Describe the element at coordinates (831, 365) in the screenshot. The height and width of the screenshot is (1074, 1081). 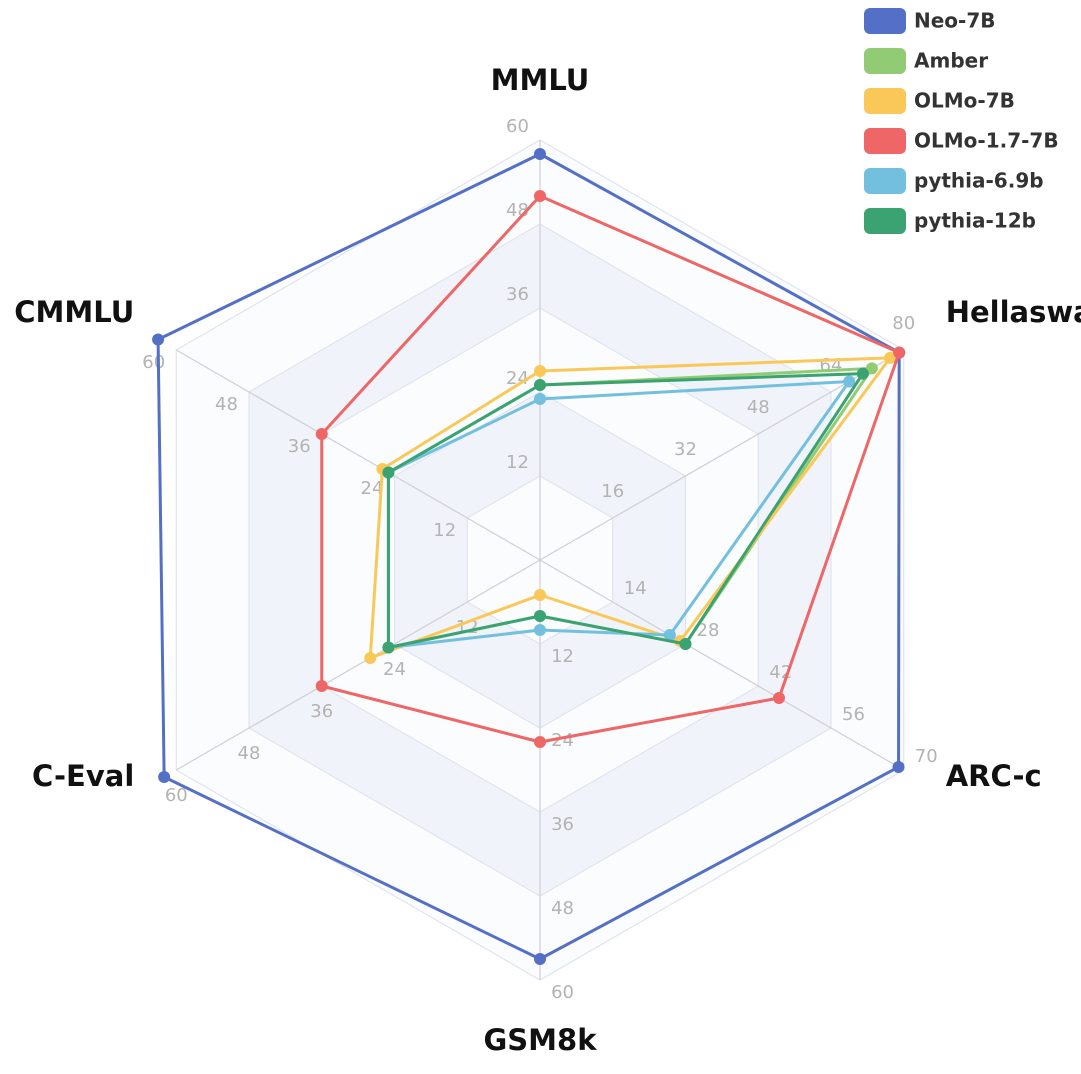
I see `tick-label: 64` at that location.